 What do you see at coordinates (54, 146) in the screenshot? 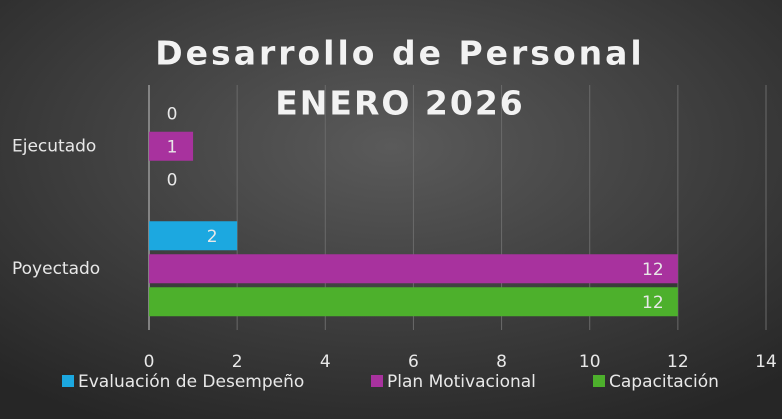
I see `y-tick-label: Ejecutado` at bounding box center [54, 146].